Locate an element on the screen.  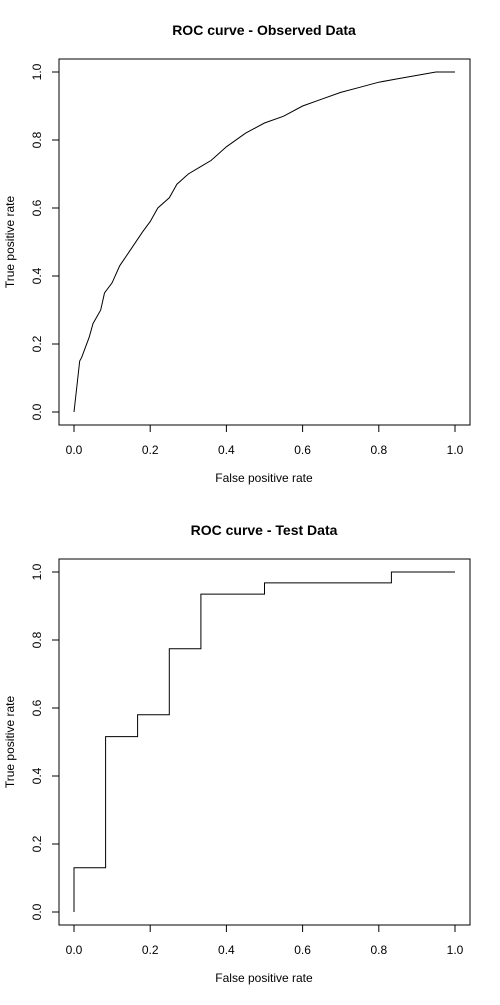
chart-title: ROC curve - Test Data is located at coordinates (264, 530).